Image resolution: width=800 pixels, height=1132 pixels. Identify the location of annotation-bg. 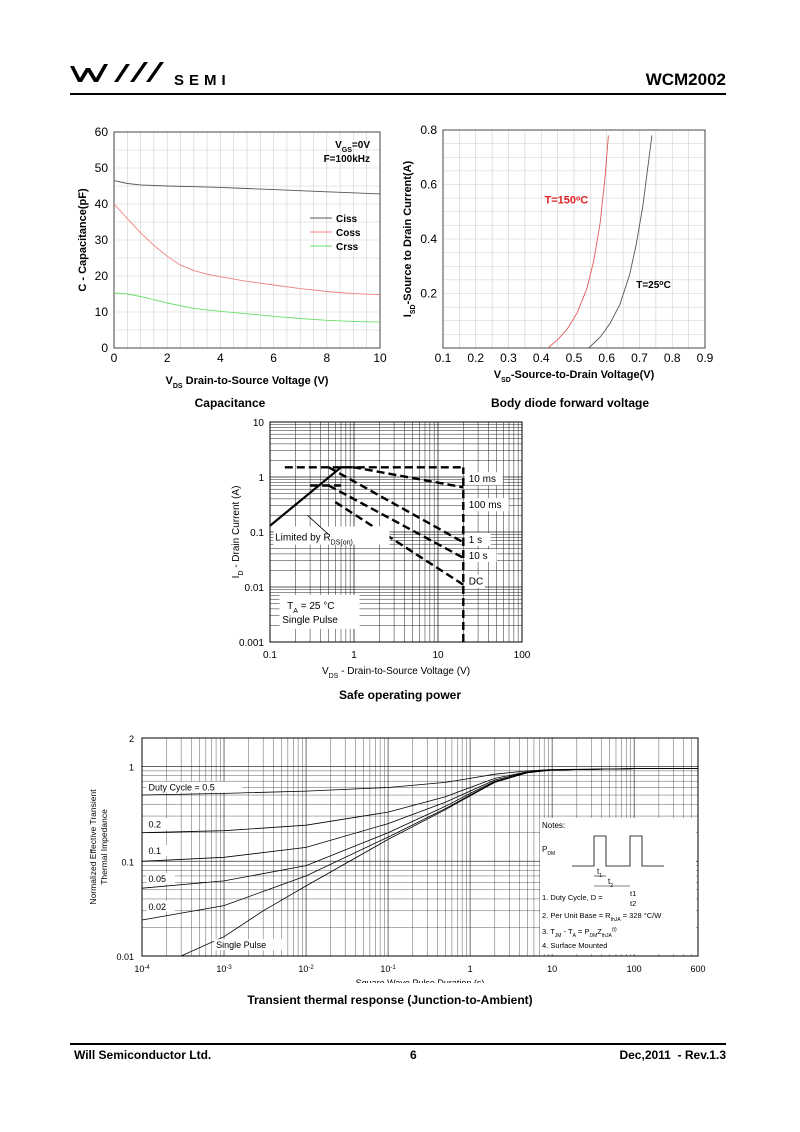
(331, 535).